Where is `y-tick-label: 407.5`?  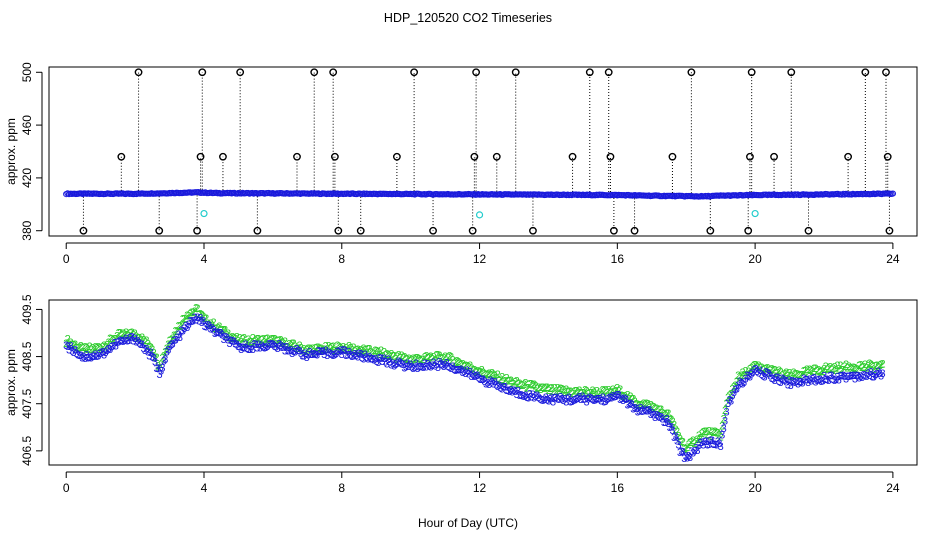
y-tick-label: 407.5 is located at coordinates (27, 403).